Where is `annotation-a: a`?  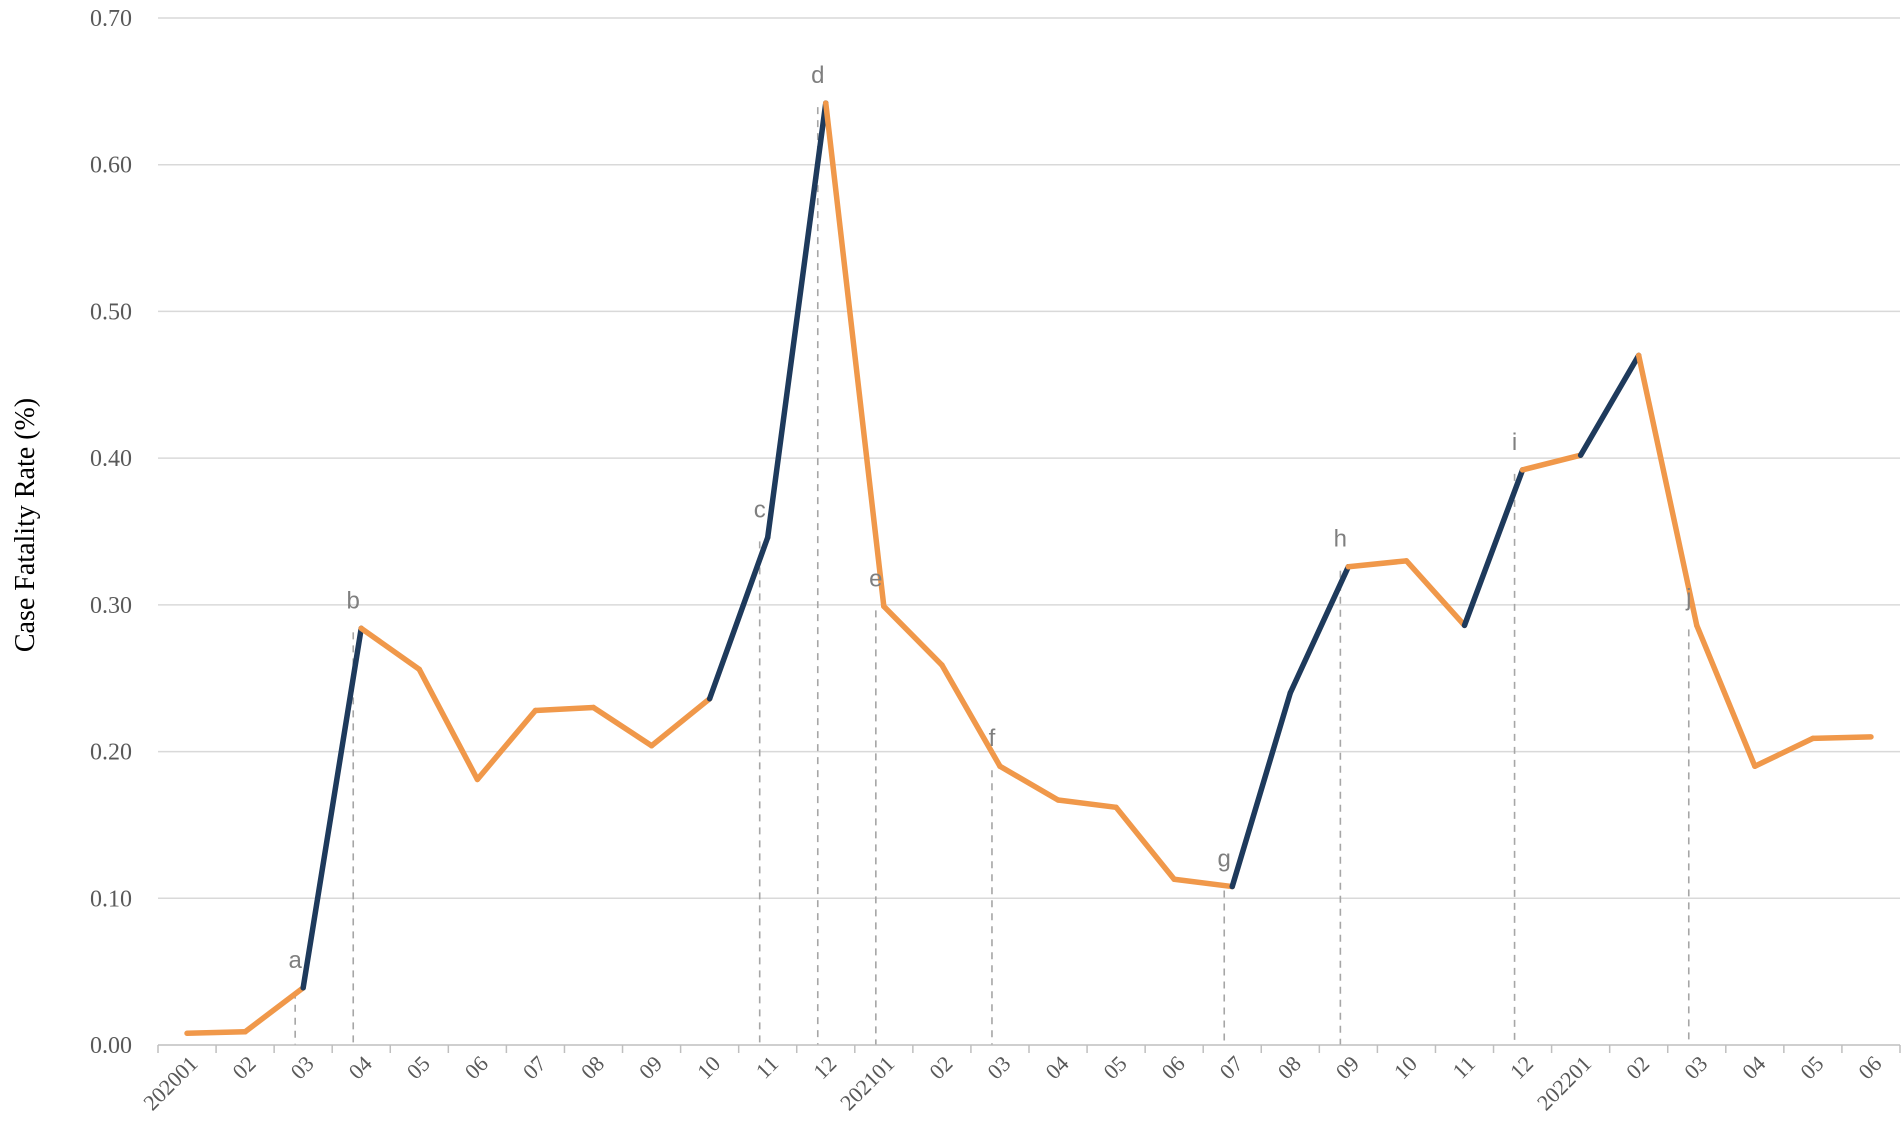 annotation-a: a is located at coordinates (295, 960).